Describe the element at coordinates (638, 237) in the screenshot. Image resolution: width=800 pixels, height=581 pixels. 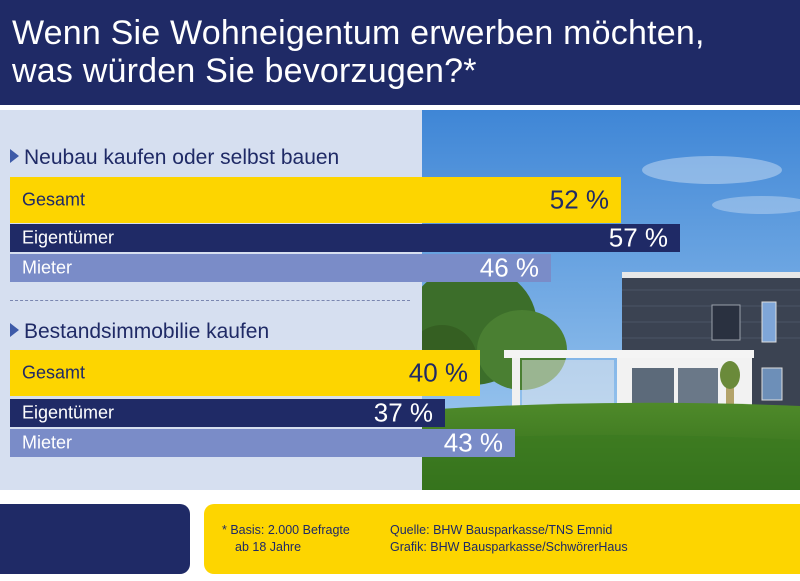
I see `bar-value-label: 57 %` at that location.